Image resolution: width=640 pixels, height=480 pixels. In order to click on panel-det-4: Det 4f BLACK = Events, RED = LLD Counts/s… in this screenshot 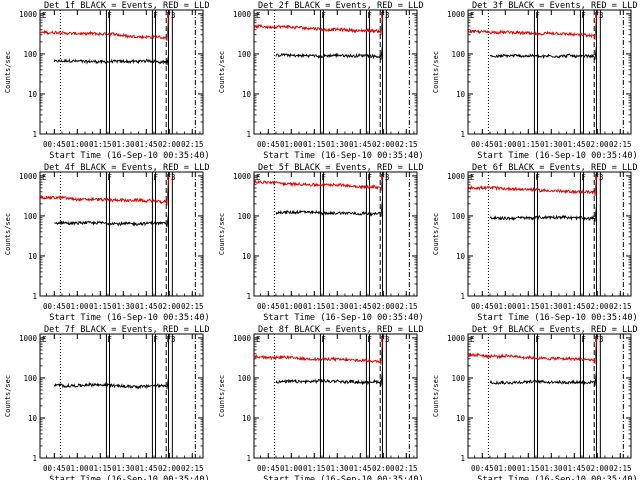, I will do `click(107, 243)`.